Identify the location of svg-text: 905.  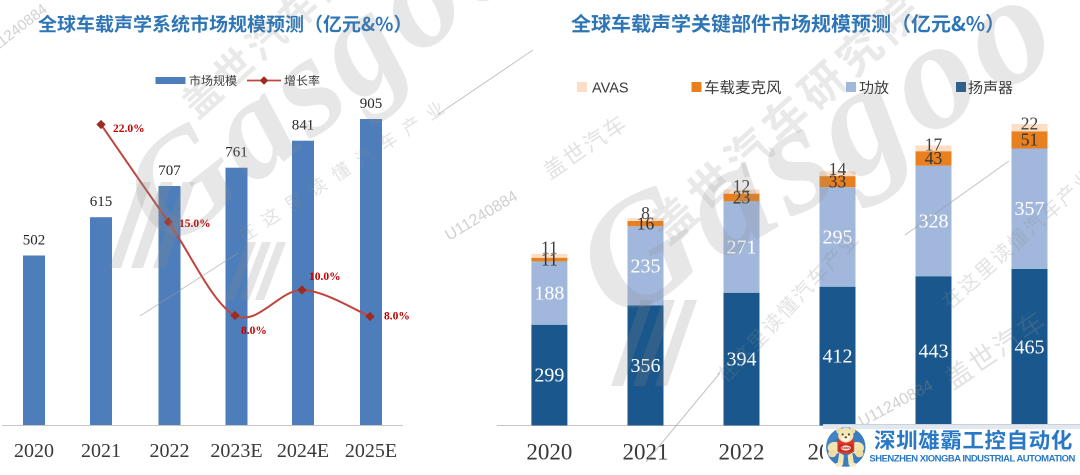
(371, 104).